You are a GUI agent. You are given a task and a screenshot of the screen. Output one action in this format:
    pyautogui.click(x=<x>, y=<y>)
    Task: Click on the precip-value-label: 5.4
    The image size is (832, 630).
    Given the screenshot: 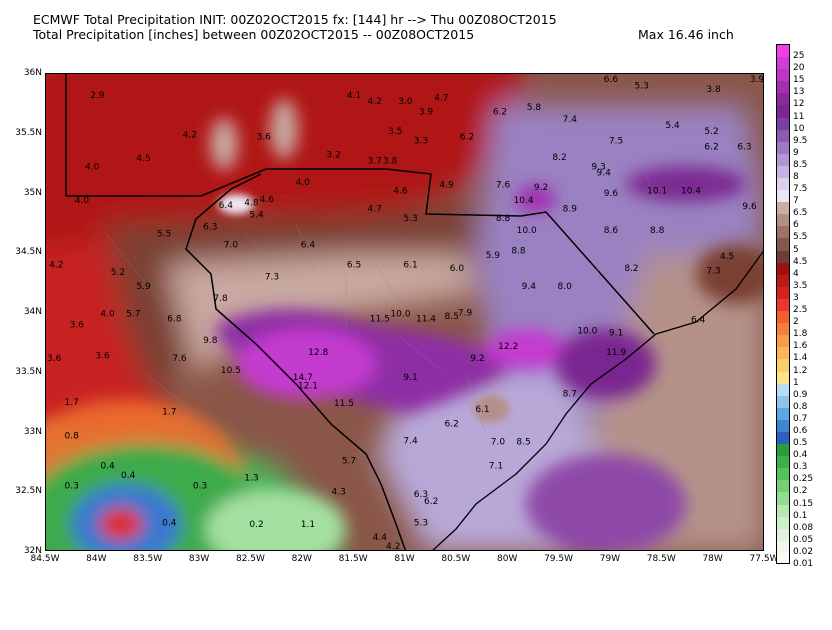 What is the action you would take?
    pyautogui.click(x=672, y=126)
    